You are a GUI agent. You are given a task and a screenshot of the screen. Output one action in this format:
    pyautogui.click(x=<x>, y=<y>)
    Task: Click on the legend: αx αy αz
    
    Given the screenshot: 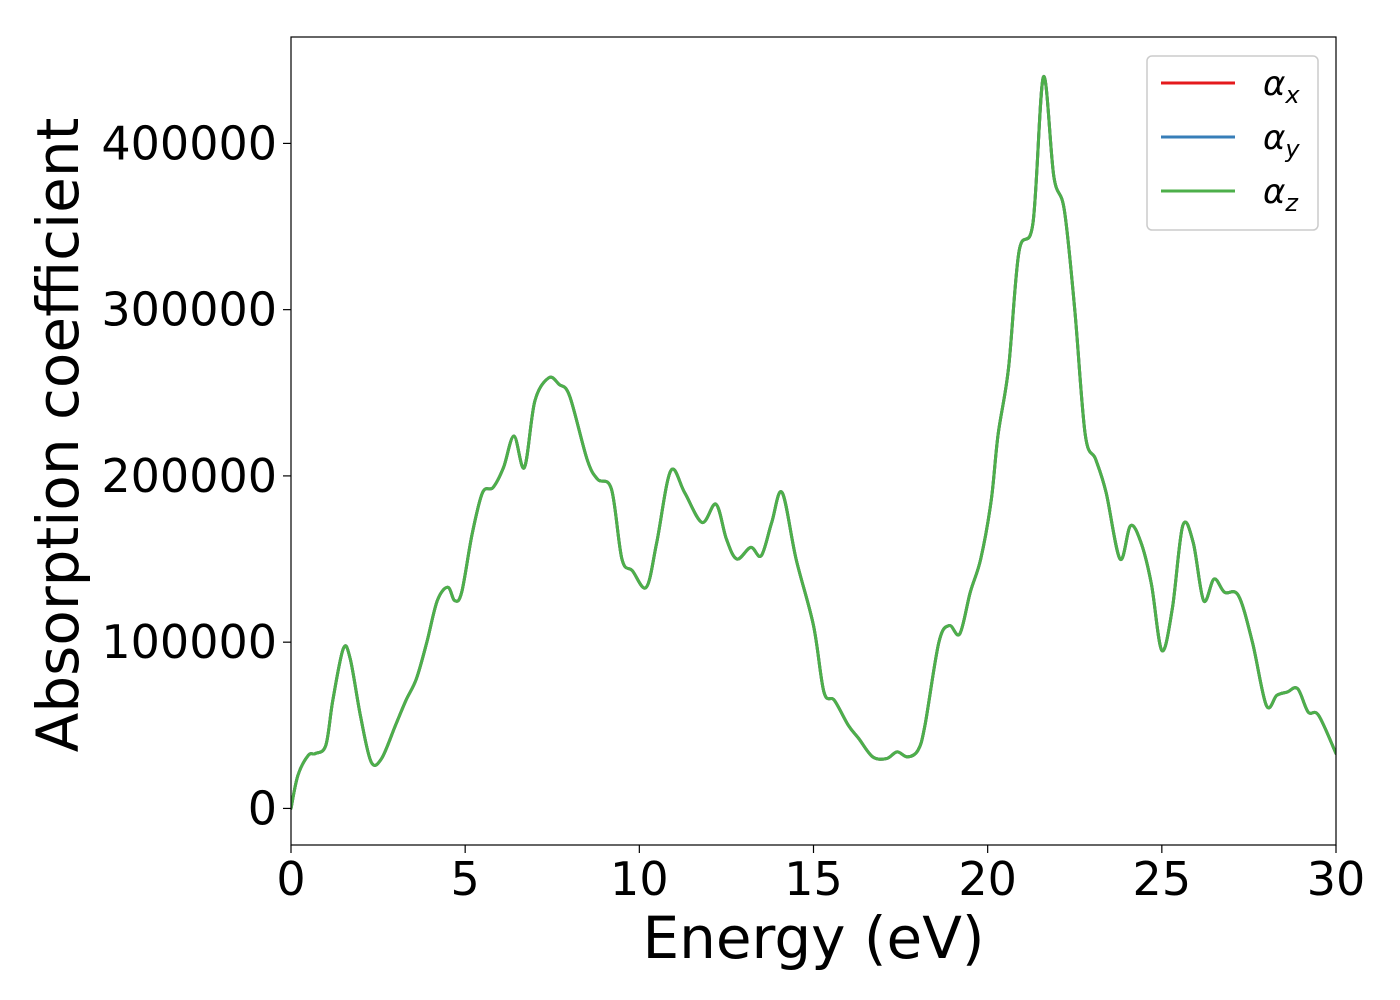 What is the action you would take?
    pyautogui.click(x=1232, y=143)
    